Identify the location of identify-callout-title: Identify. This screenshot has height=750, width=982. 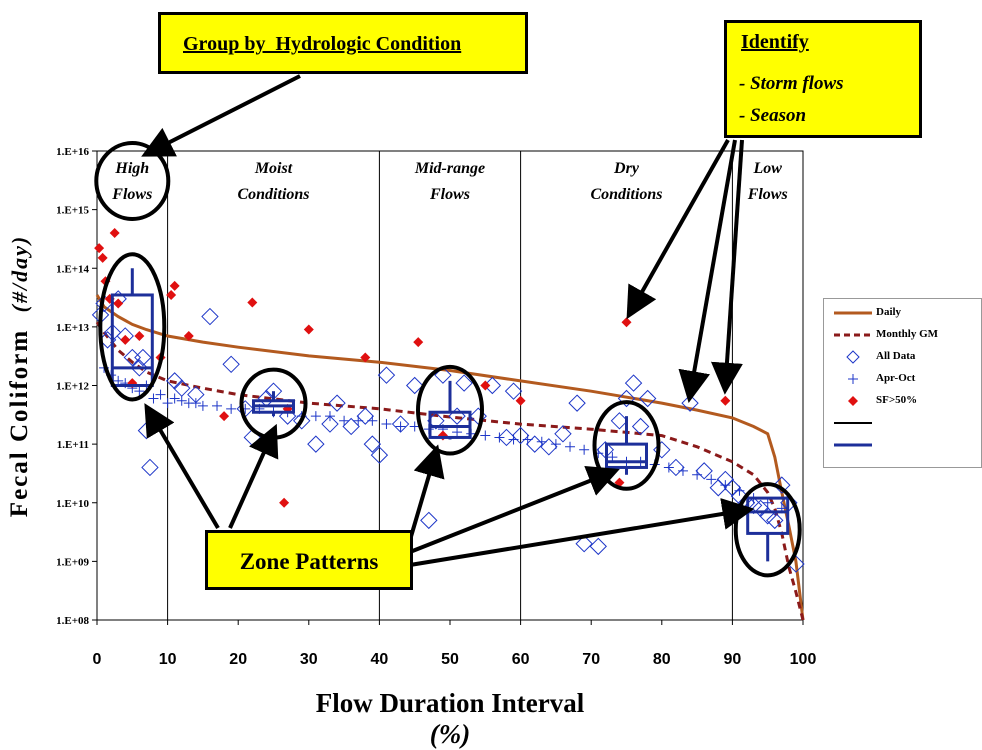
(775, 42).